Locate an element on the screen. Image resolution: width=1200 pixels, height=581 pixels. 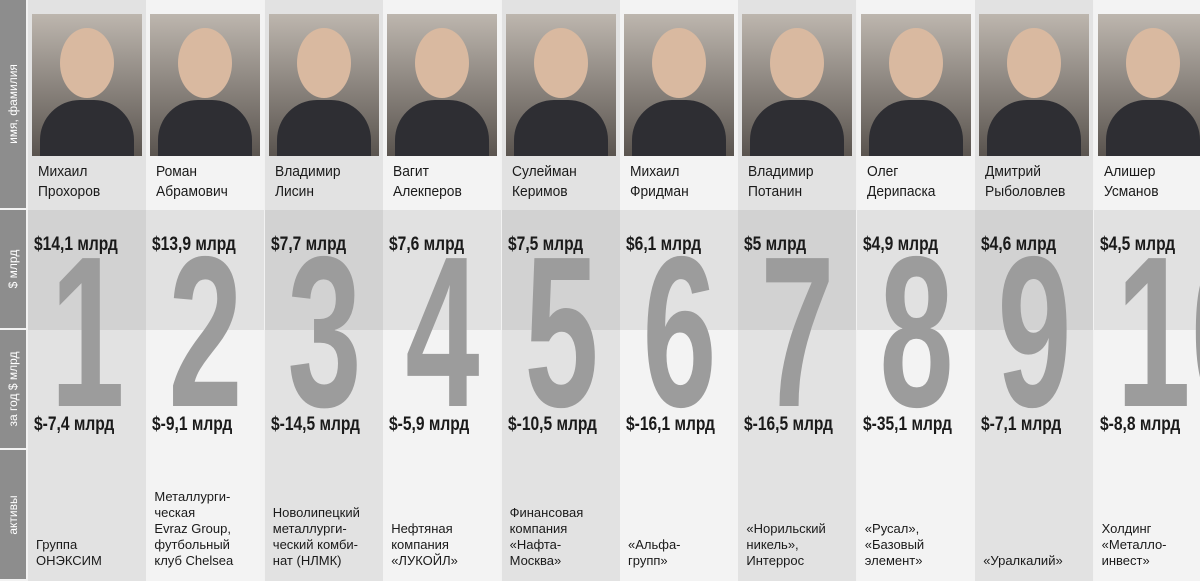
asset-line: Москва» is located at coordinates (535, 560).